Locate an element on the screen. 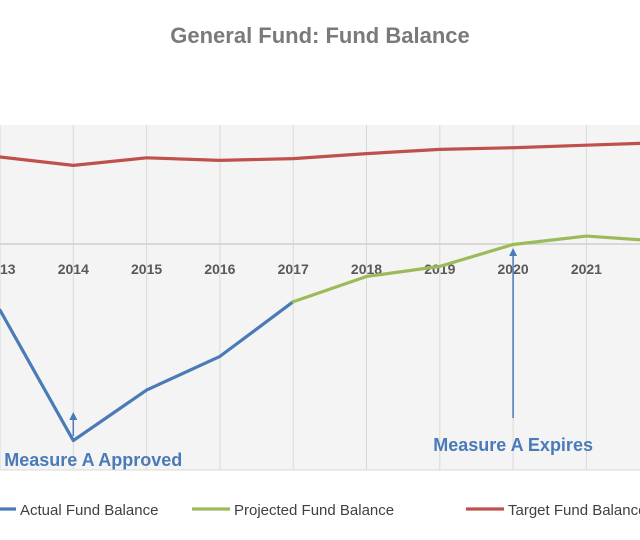 This screenshot has width=640, height=540. x-tick-label: 2017 is located at coordinates (293, 269).